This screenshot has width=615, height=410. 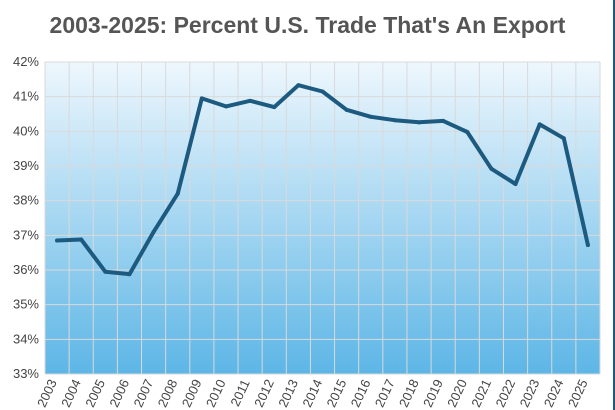 What do you see at coordinates (433, 393) in the screenshot?
I see `x-tick-label: 2019` at bounding box center [433, 393].